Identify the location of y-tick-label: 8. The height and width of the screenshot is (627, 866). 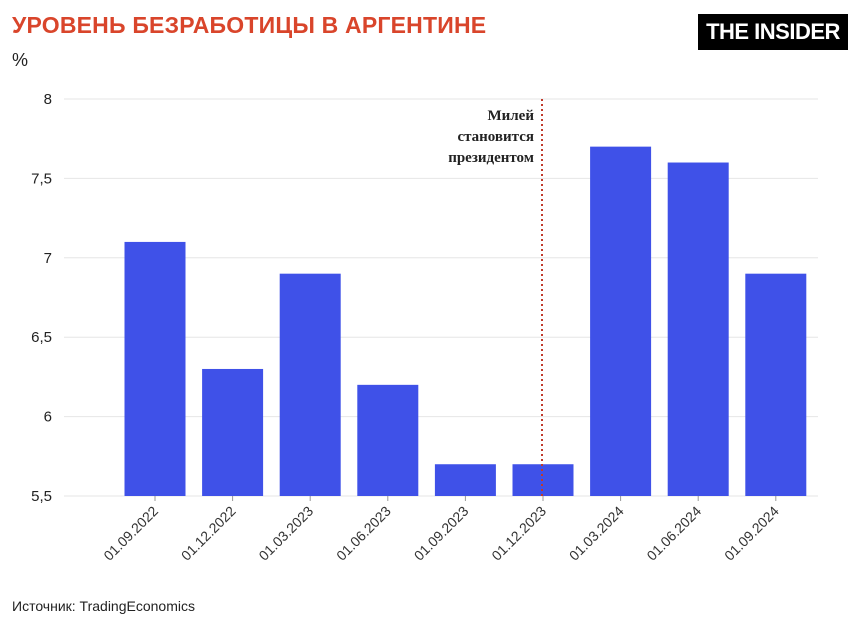
(48, 99).